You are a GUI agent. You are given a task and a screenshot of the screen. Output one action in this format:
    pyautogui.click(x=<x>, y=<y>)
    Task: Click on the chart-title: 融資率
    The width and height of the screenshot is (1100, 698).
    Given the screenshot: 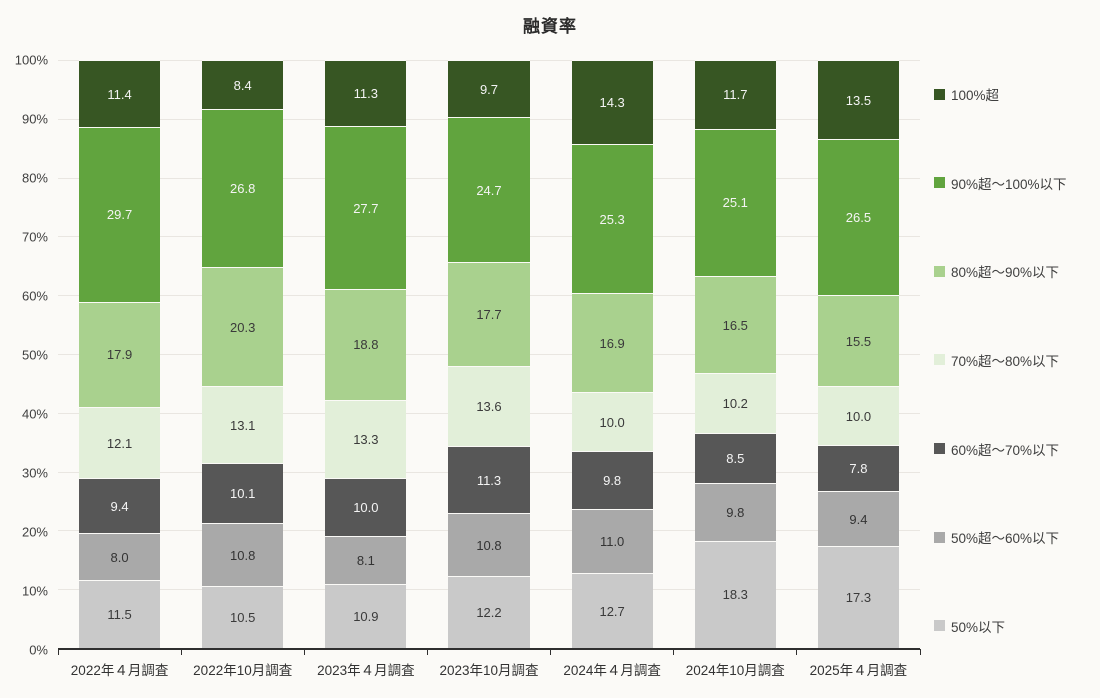 What is the action you would take?
    pyautogui.click(x=550, y=26)
    